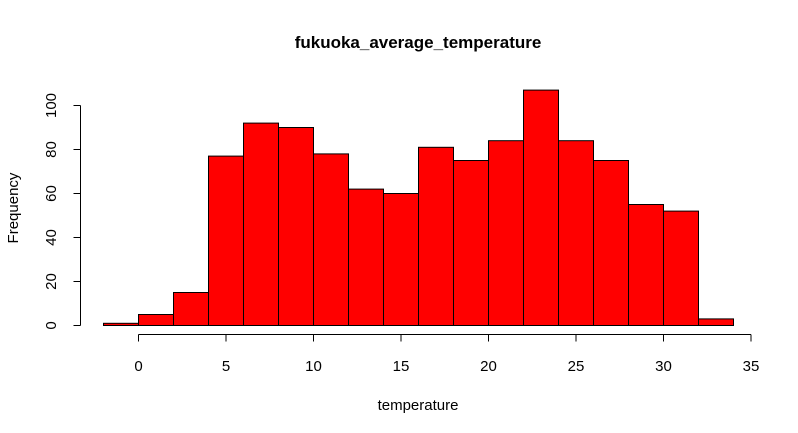  What do you see at coordinates (51, 105) in the screenshot?
I see `y-tick-label: 100` at bounding box center [51, 105].